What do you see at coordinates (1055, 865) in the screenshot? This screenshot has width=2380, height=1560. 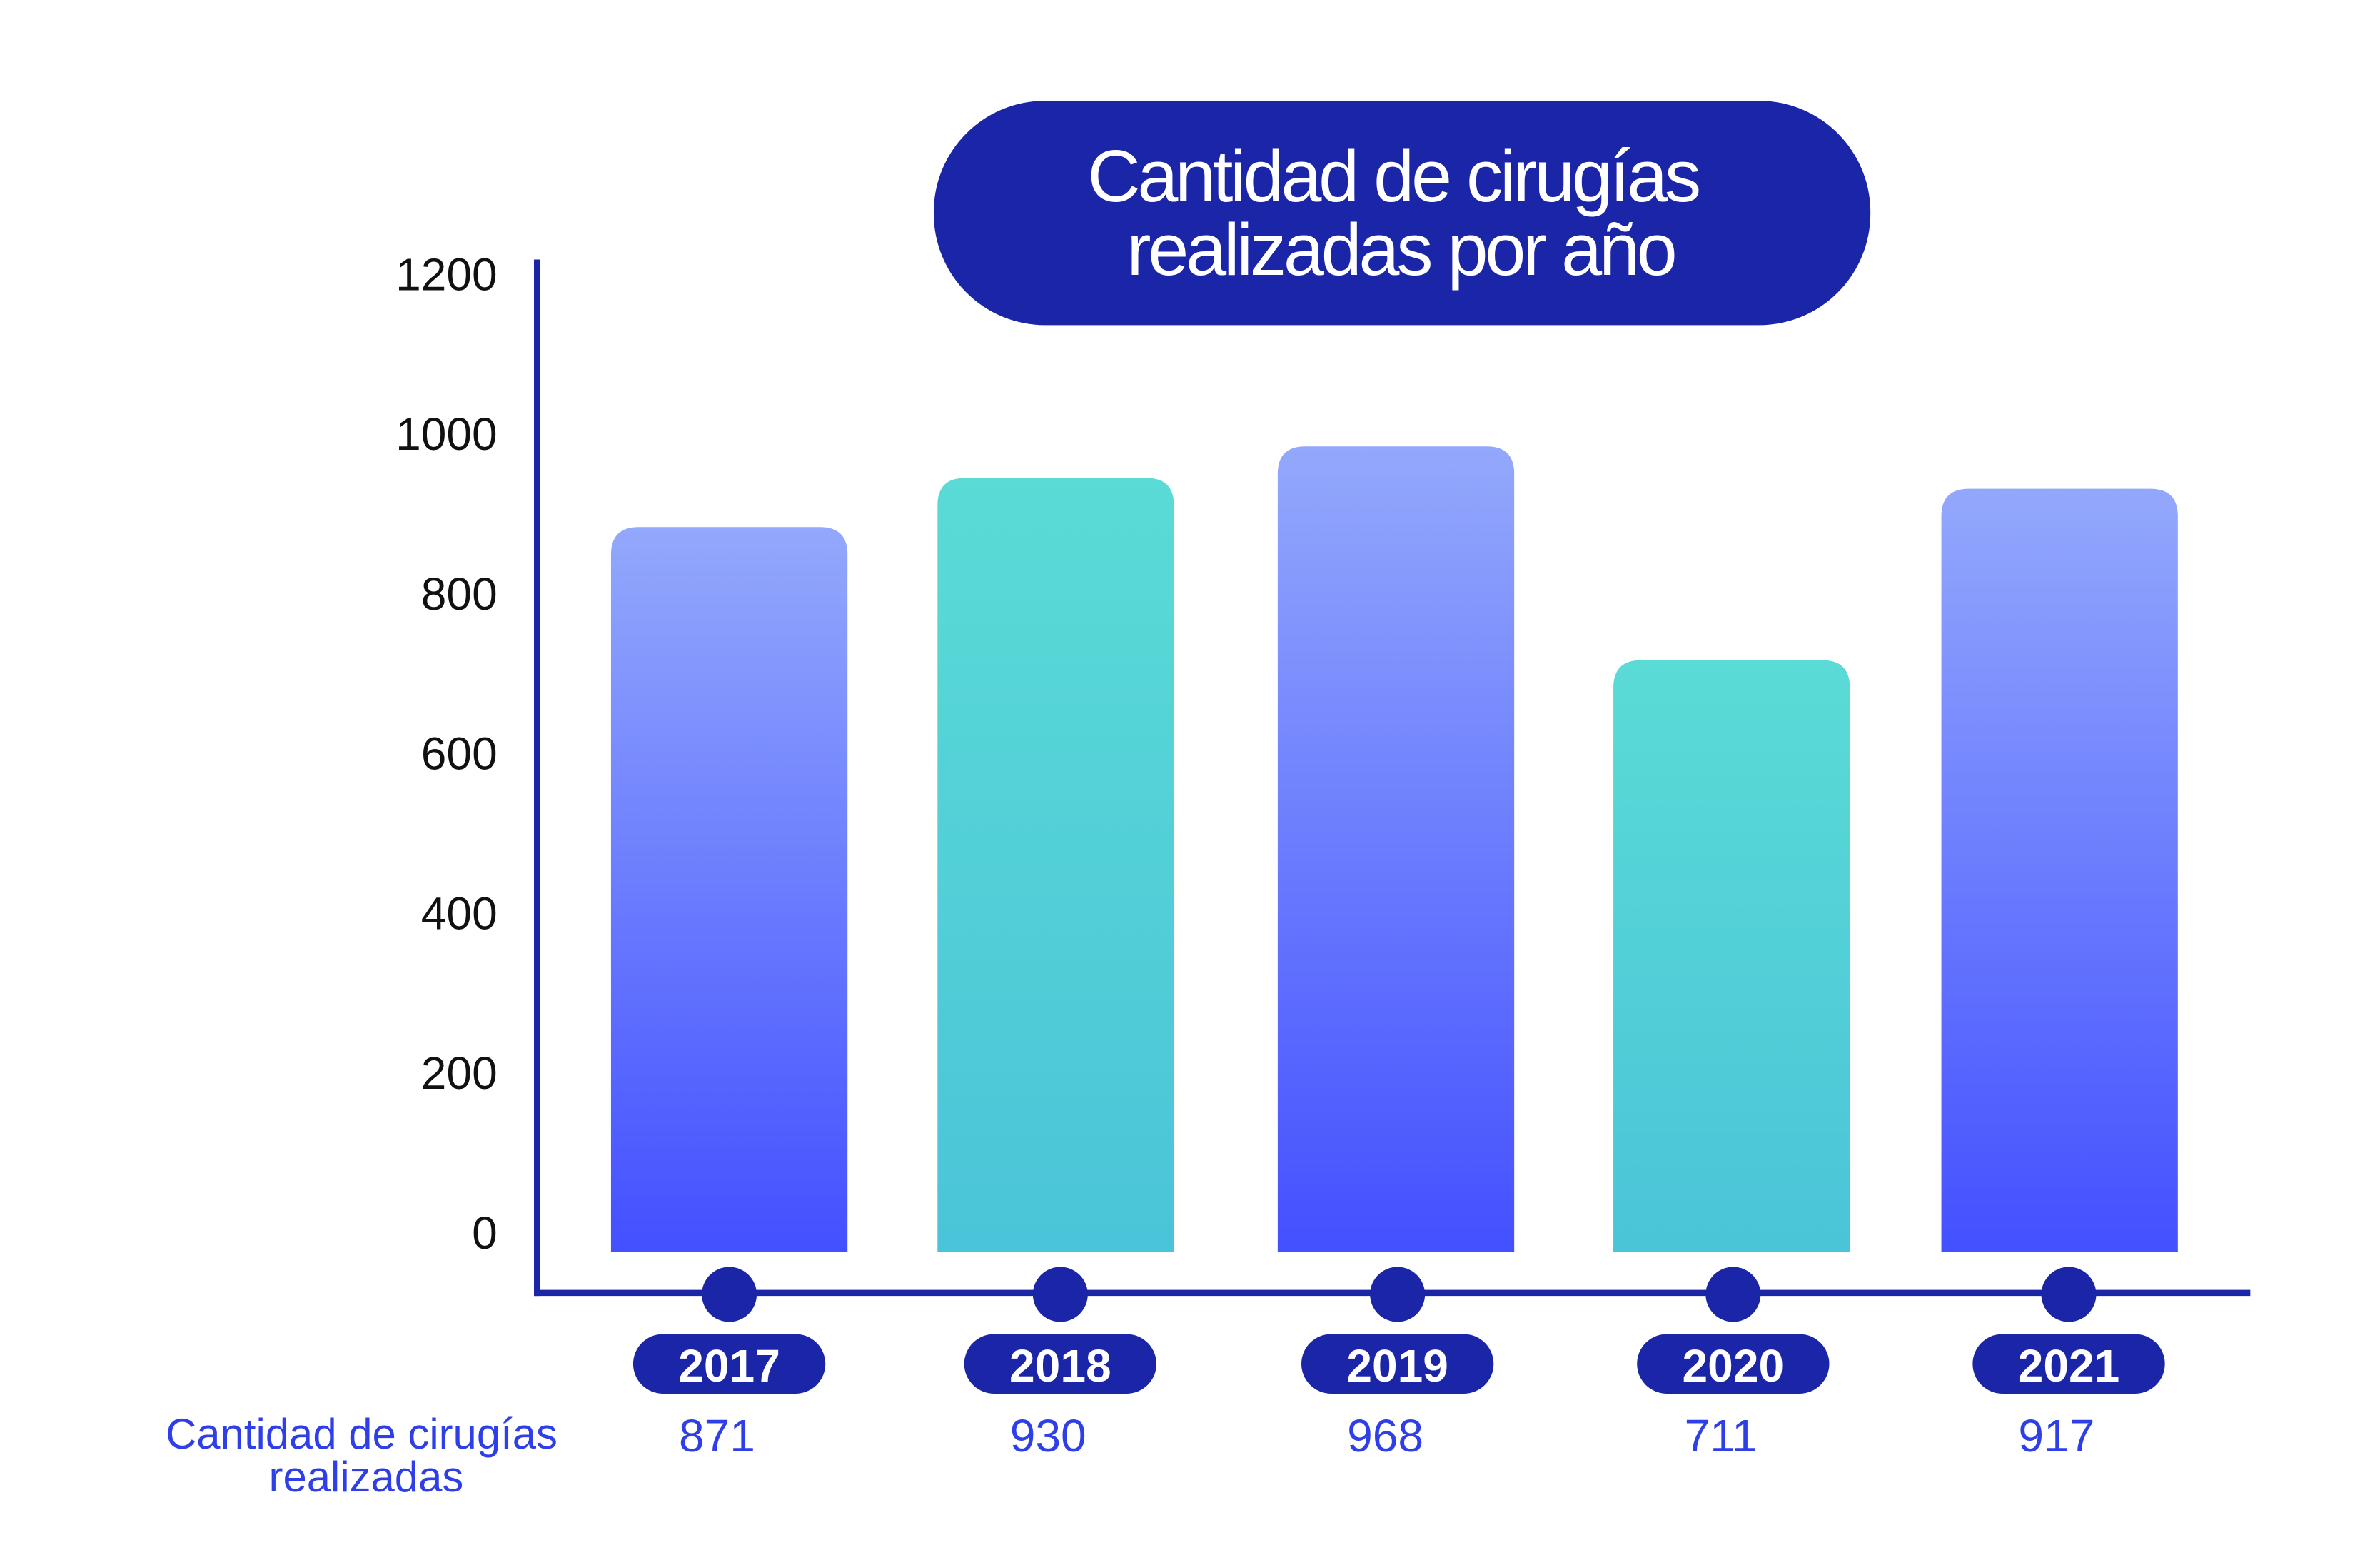 I see `bar-2018` at bounding box center [1055, 865].